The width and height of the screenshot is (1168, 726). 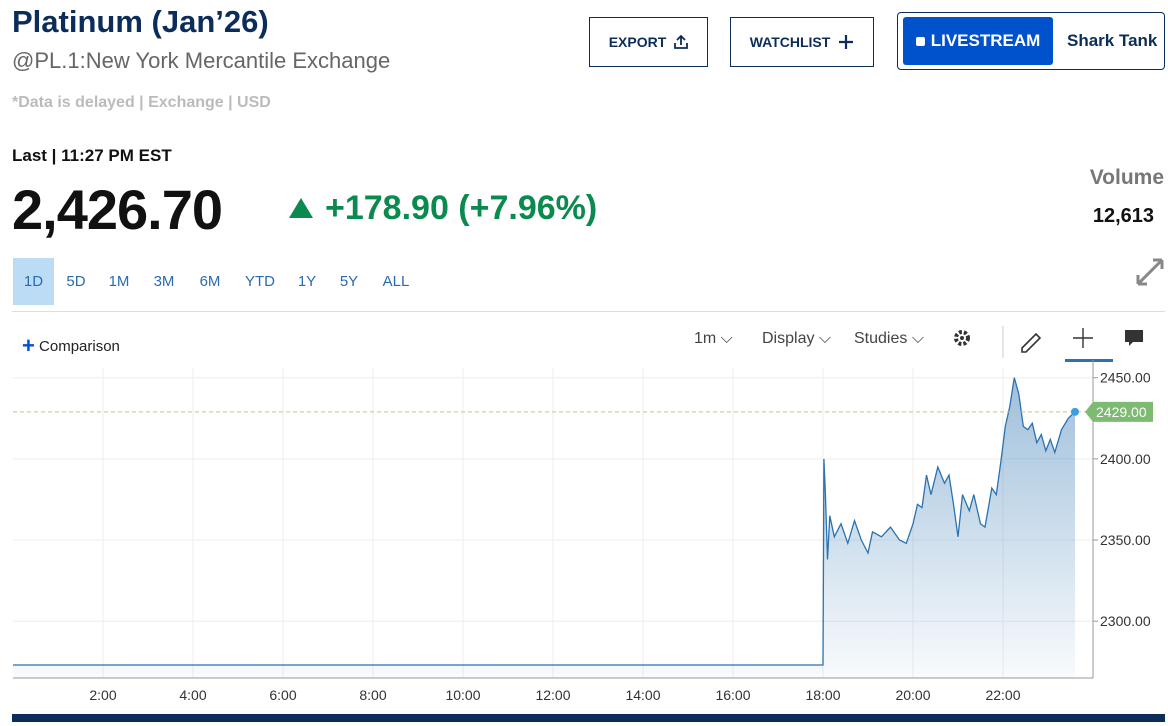 What do you see at coordinates (1150, 272) in the screenshot?
I see `expand-icon` at bounding box center [1150, 272].